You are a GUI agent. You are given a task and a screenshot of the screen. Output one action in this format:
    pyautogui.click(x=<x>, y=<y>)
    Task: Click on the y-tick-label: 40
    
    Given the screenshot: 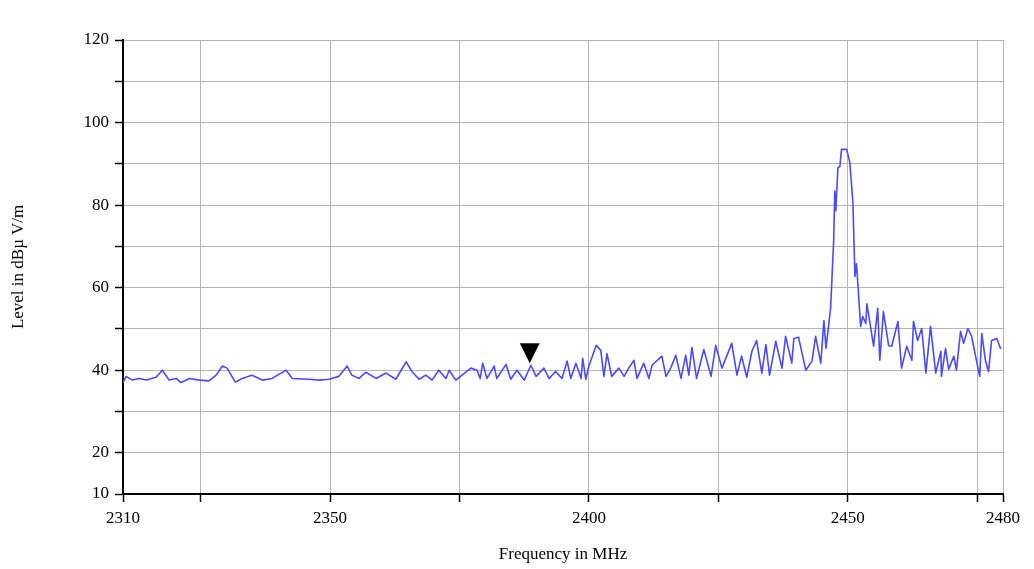 What is the action you would take?
    pyautogui.click(x=100, y=369)
    